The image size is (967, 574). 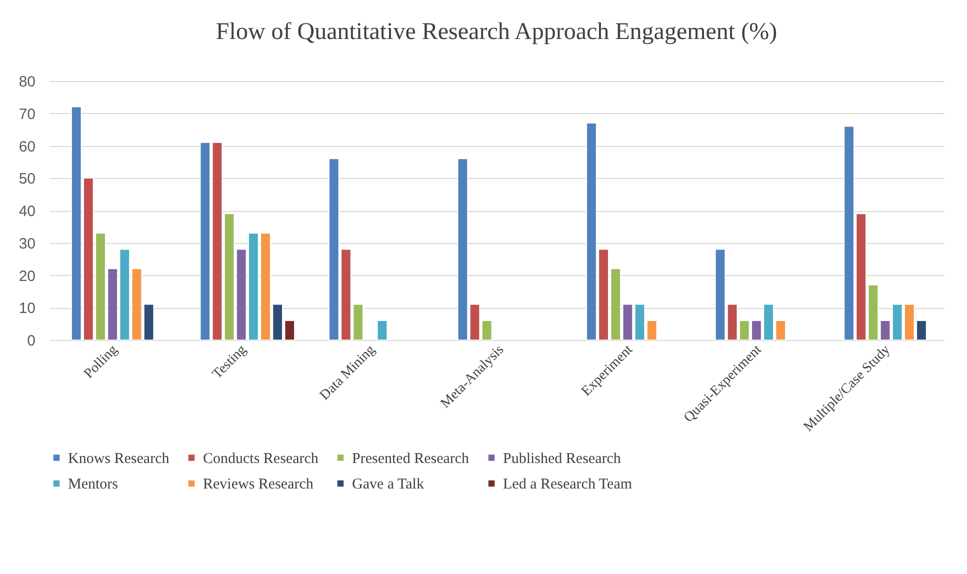 What do you see at coordinates (27, 114) in the screenshot?
I see `y-tick-label: 70` at bounding box center [27, 114].